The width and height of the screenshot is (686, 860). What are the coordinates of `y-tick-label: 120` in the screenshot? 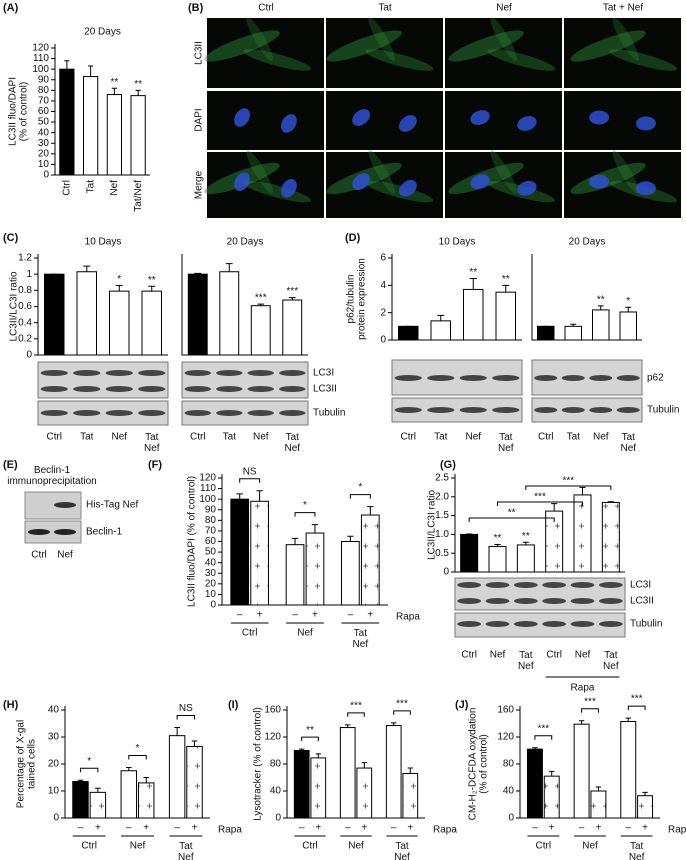 It's located at (207, 478).